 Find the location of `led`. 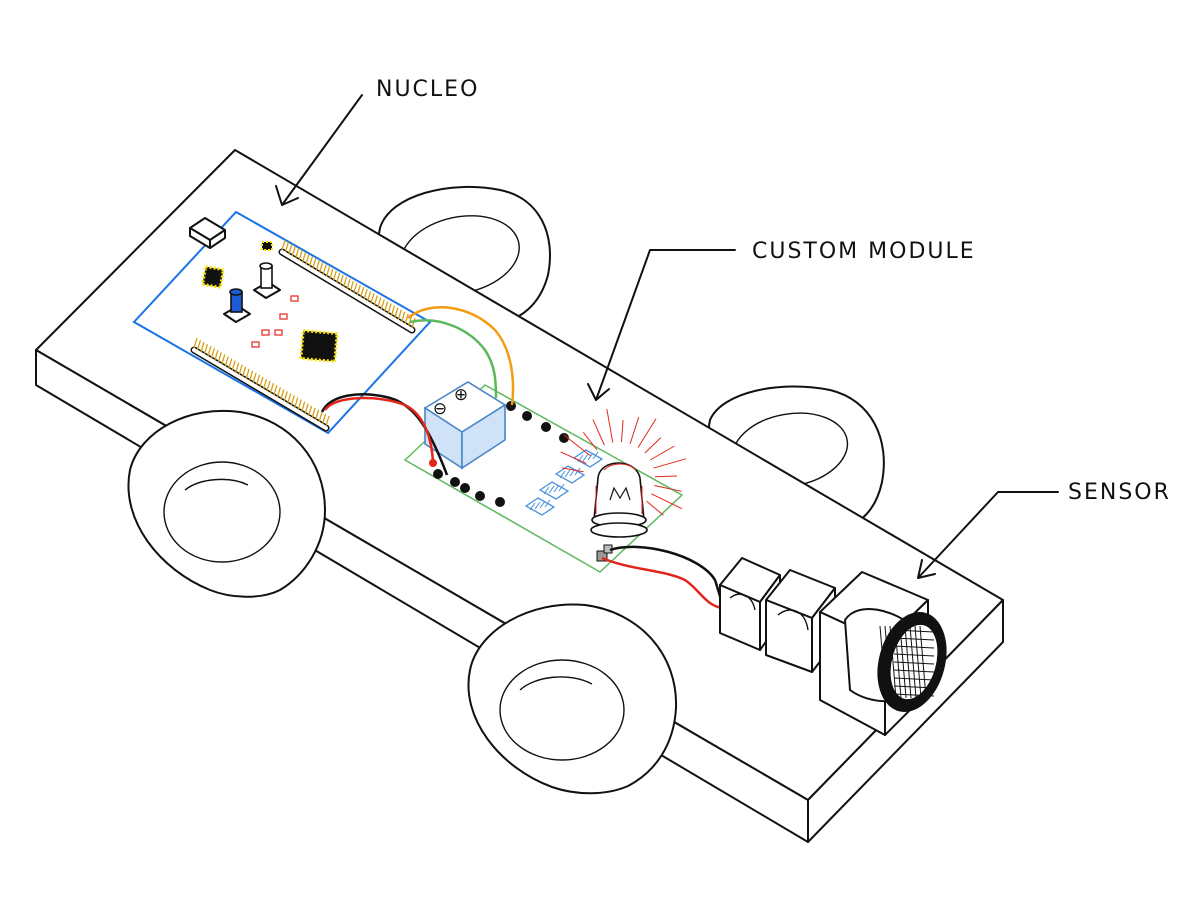

led is located at coordinates (623, 473).